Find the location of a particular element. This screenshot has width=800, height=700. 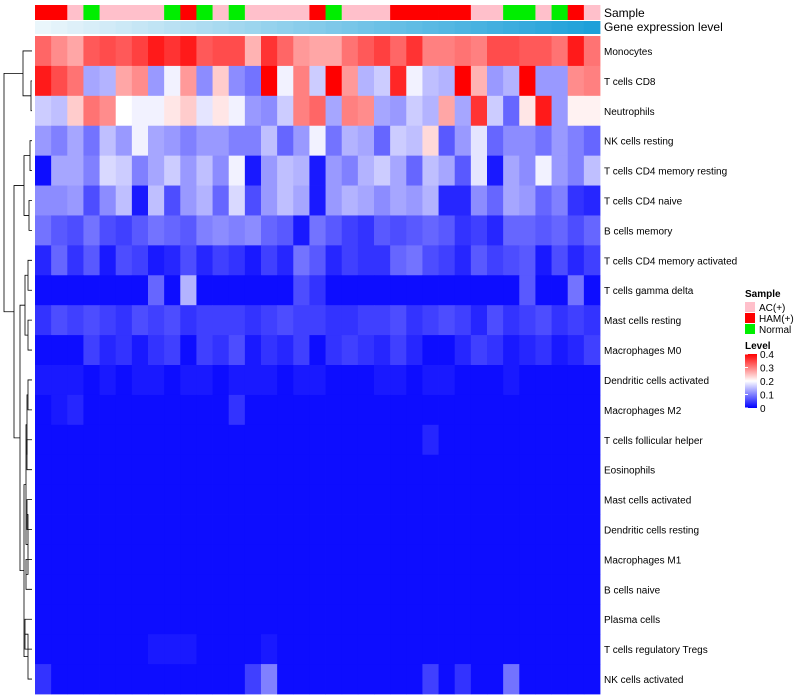

sample-legend-label: Normal is located at coordinates (775, 330).